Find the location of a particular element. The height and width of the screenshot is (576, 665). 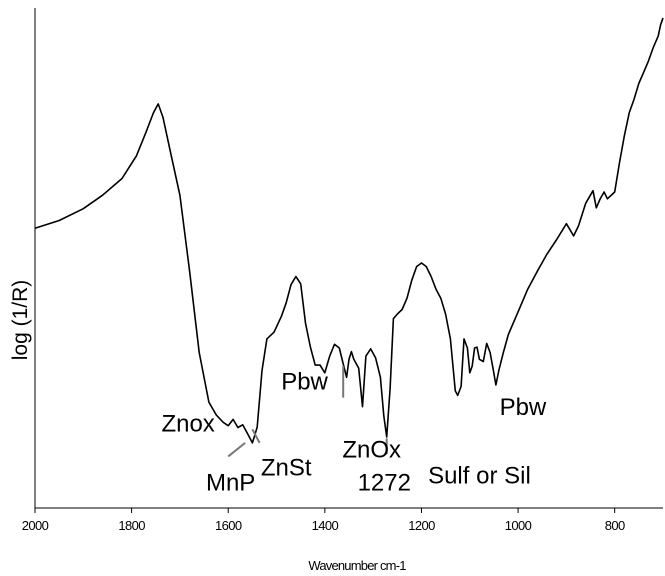

peak-annotation: ZnSt is located at coordinates (286, 467).